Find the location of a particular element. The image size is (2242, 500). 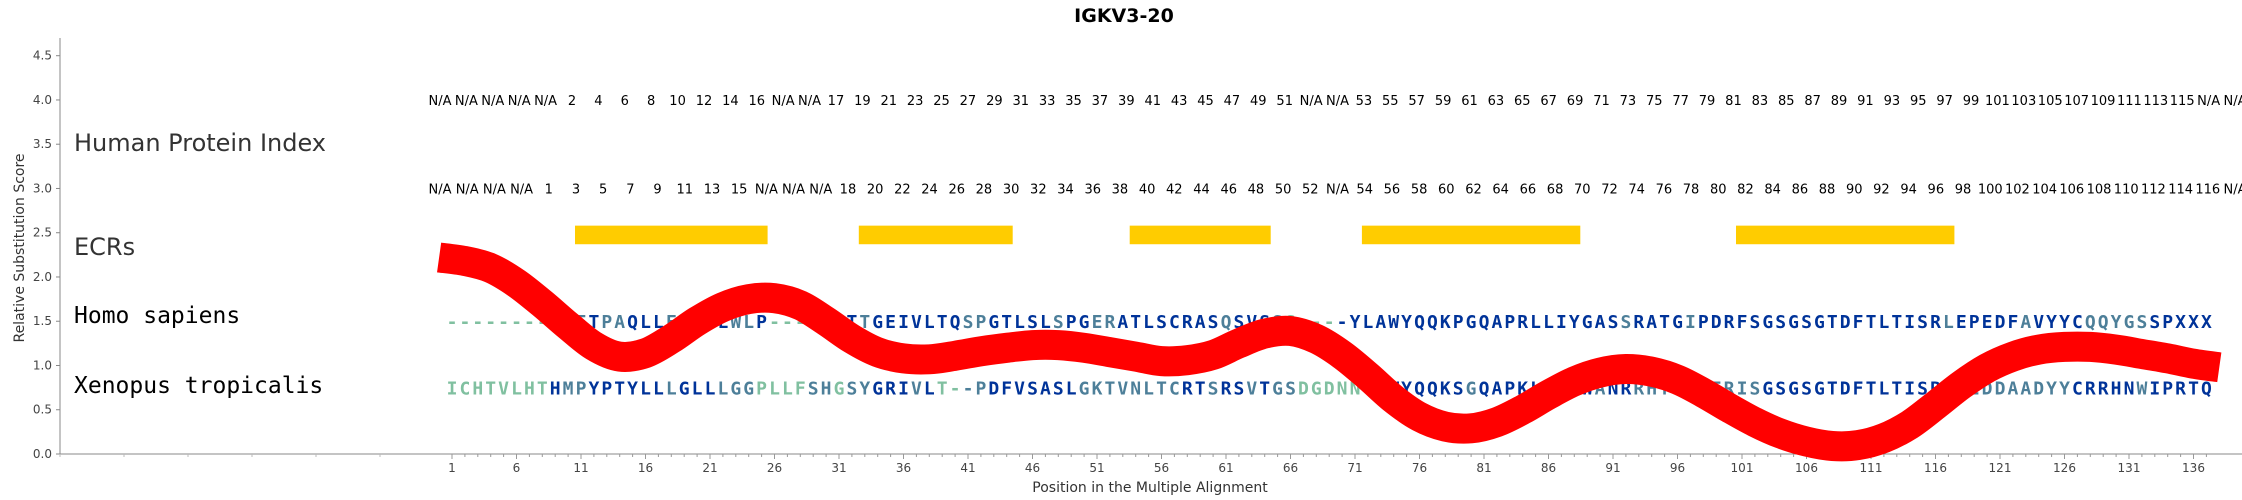

protein-index-label: 46 is located at coordinates (1228, 189).